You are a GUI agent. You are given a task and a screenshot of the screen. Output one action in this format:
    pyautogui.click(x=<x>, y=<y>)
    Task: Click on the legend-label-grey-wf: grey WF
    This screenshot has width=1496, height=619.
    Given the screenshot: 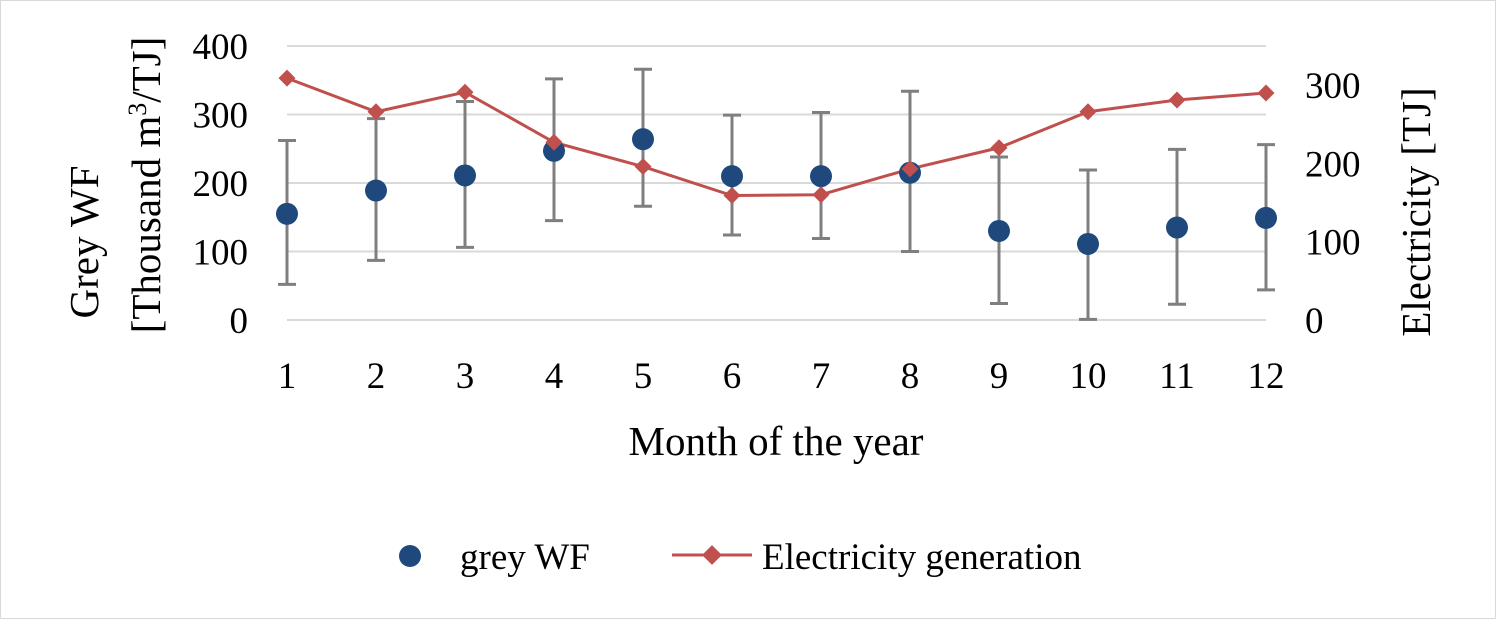 What is the action you would take?
    pyautogui.click(x=525, y=557)
    